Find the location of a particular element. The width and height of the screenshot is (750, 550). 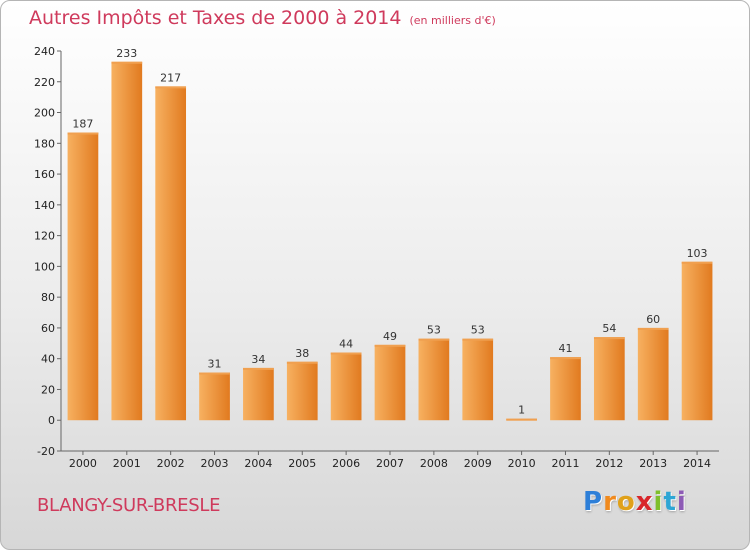

y-tick-label: 180 is located at coordinates (44, 143).